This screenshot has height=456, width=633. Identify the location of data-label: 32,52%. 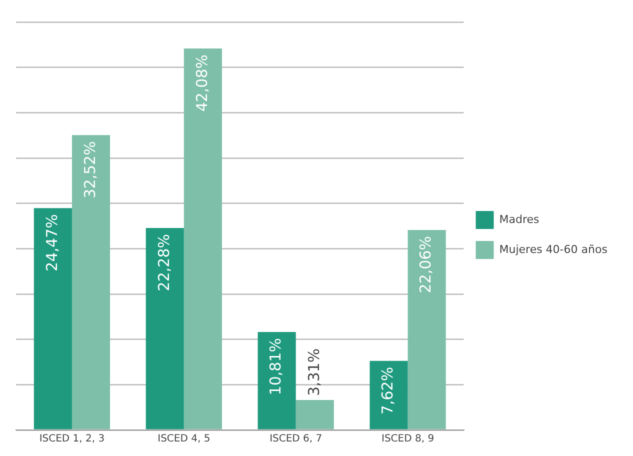
(89, 169).